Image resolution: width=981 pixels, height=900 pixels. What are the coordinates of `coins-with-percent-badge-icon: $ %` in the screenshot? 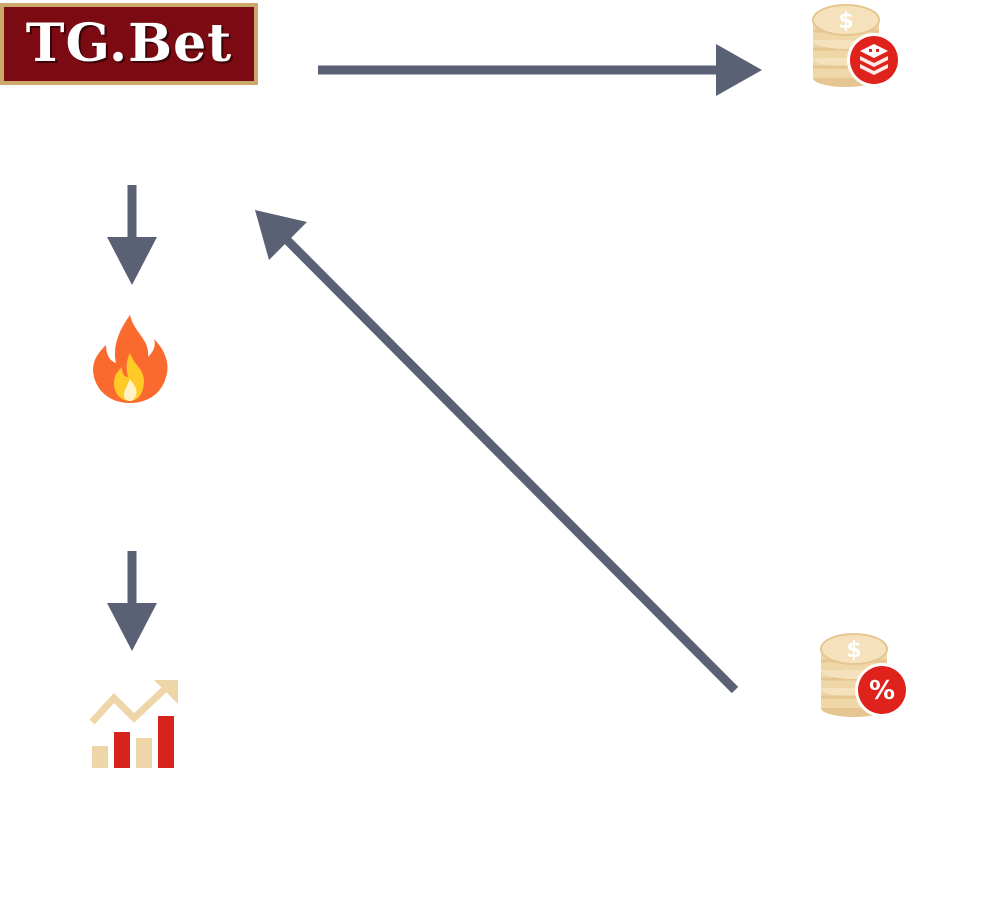 It's located at (864, 675).